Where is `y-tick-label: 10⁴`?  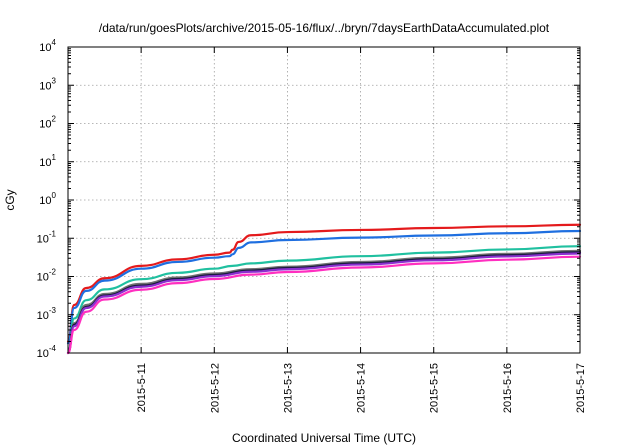 y-tick-label: 10⁴ is located at coordinates (47, 46).